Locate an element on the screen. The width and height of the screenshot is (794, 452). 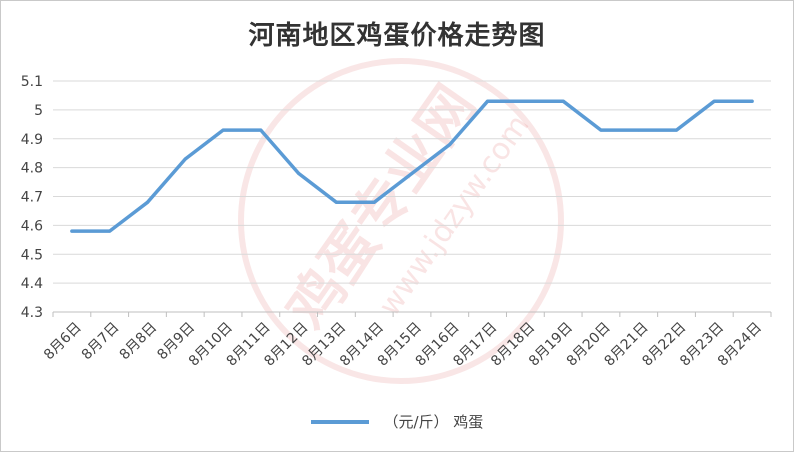
y-tick-label: 5.1 is located at coordinates (32, 82).